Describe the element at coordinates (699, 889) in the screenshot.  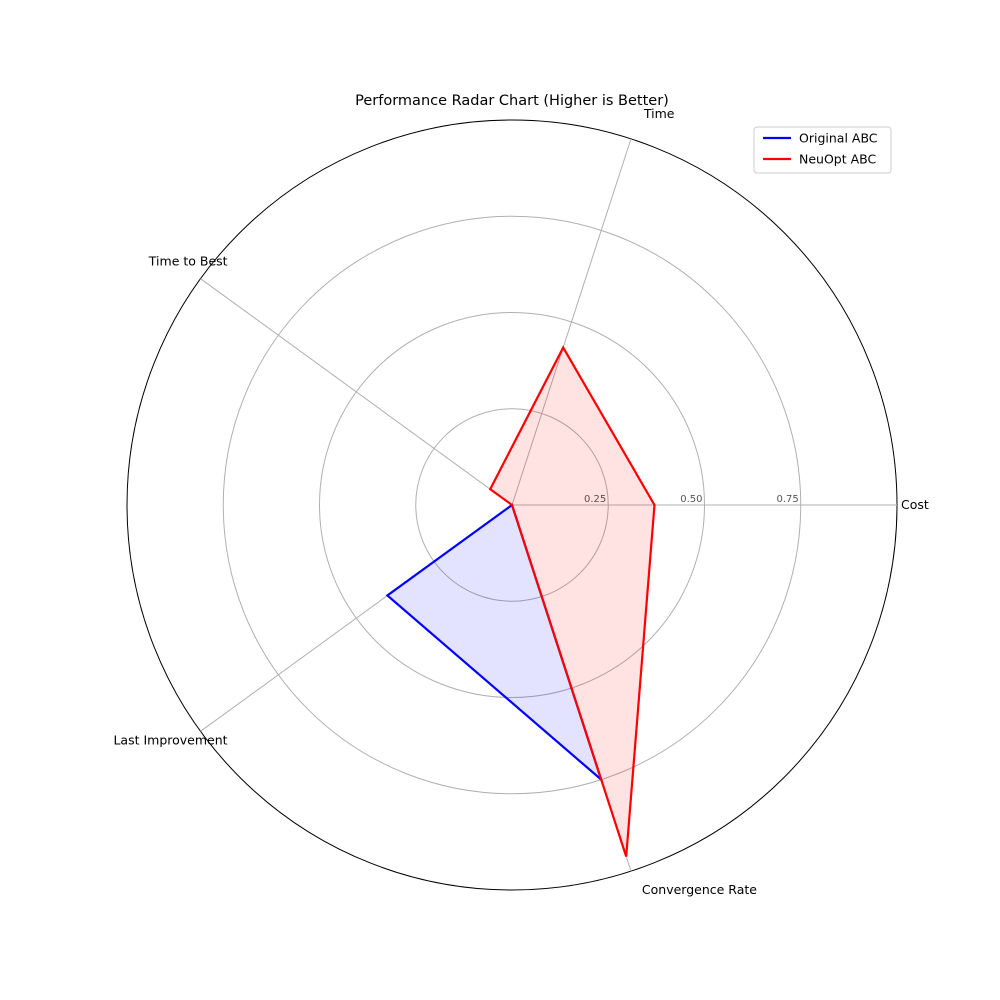
I see `axis-label: Convergence Rate` at that location.